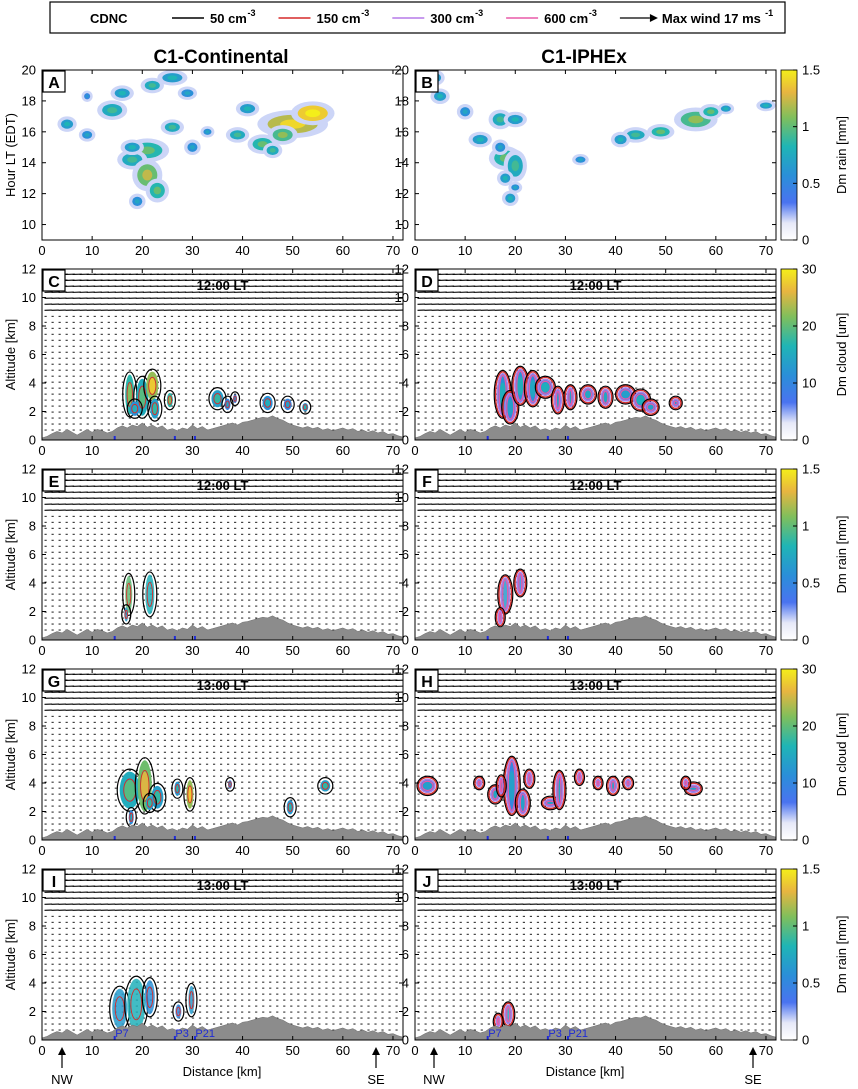 The width and height of the screenshot is (858, 1089). Describe the element at coordinates (711, 18) in the screenshot. I see `legend-label: Max wind 17 ms` at that location.